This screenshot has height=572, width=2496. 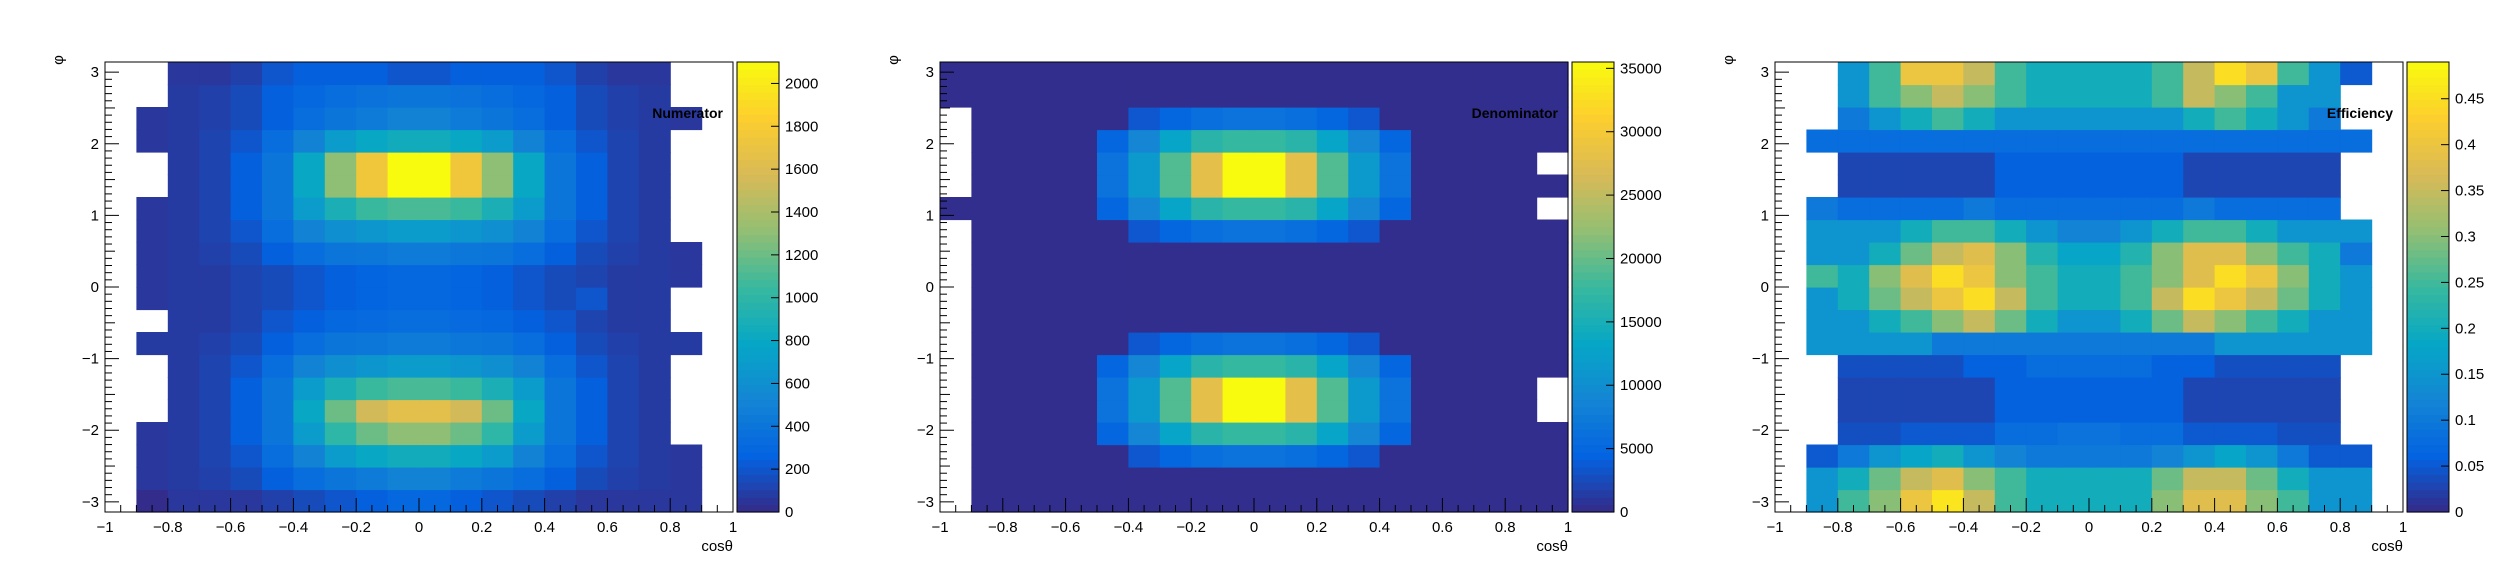 What do you see at coordinates (1760, 359) in the screenshot?
I see `y-tick-label: −1` at bounding box center [1760, 359].